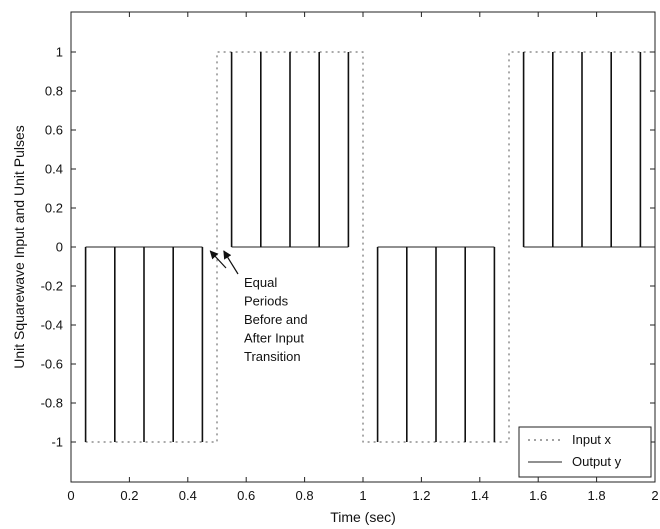 Image resolution: width=660 pixels, height=529 pixels. I want to click on x-tick-label: 0, so click(70, 495).